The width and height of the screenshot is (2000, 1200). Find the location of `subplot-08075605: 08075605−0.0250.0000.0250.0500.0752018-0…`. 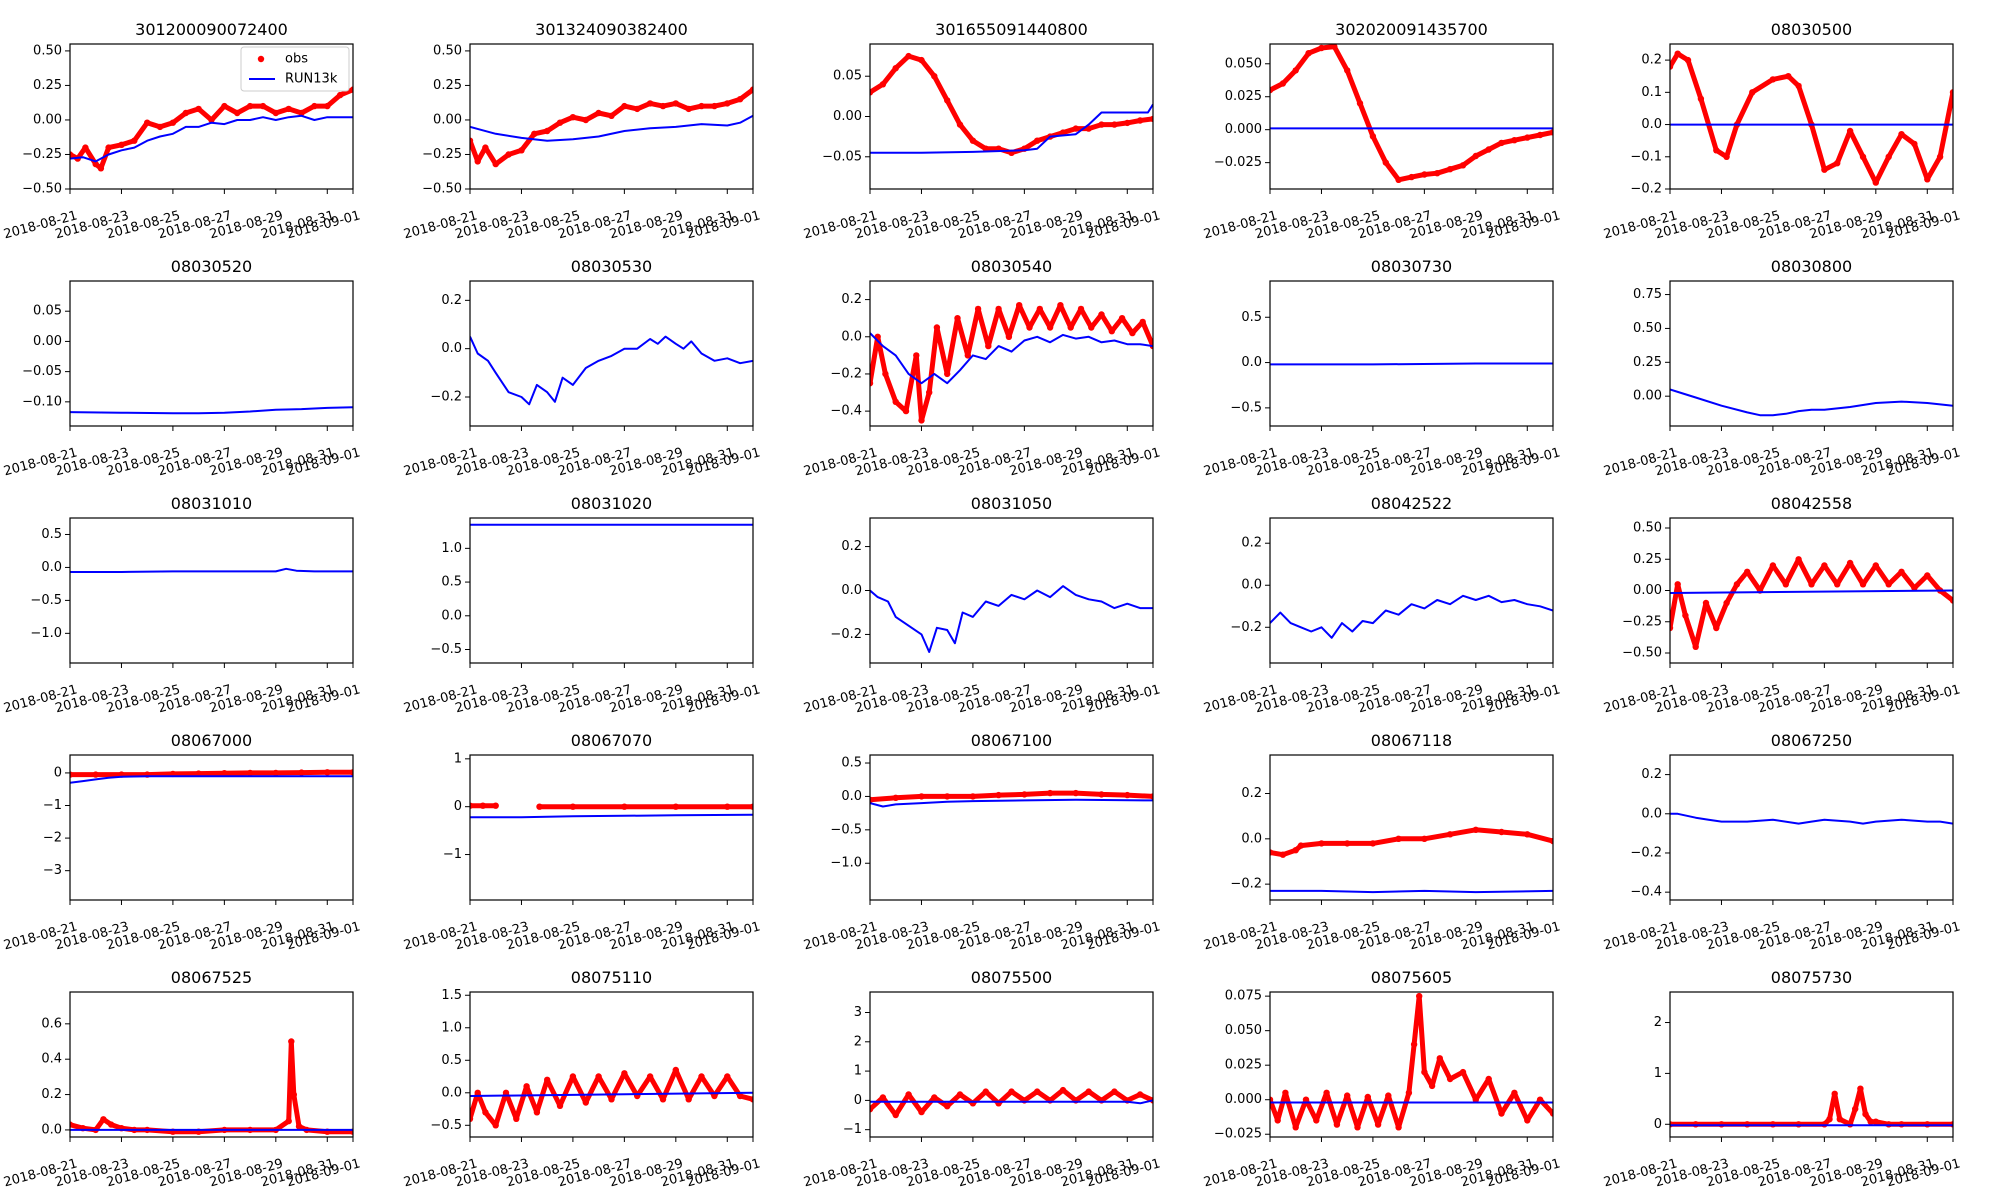

subplot-08075605: 08075605−0.0250.0000.0250.0500.0752018-0… is located at coordinates (1382, 1079).